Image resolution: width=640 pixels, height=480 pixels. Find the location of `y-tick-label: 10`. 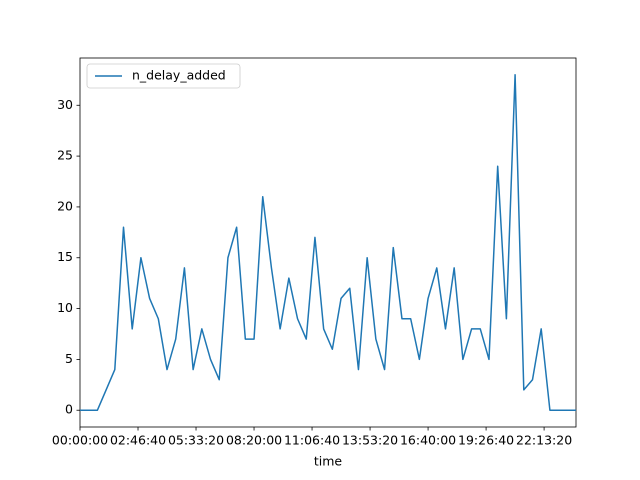

y-tick-label: 10 is located at coordinates (65, 307).